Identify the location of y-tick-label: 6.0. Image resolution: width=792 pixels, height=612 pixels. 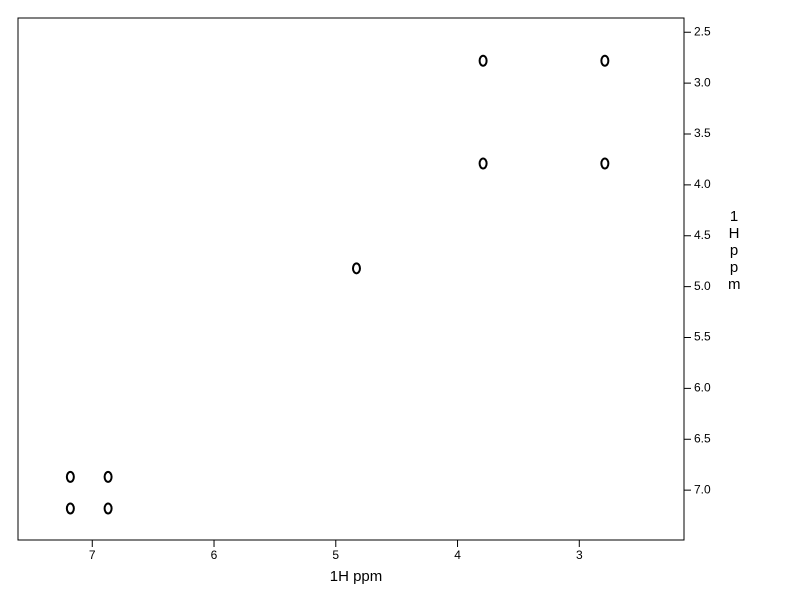
(702, 388).